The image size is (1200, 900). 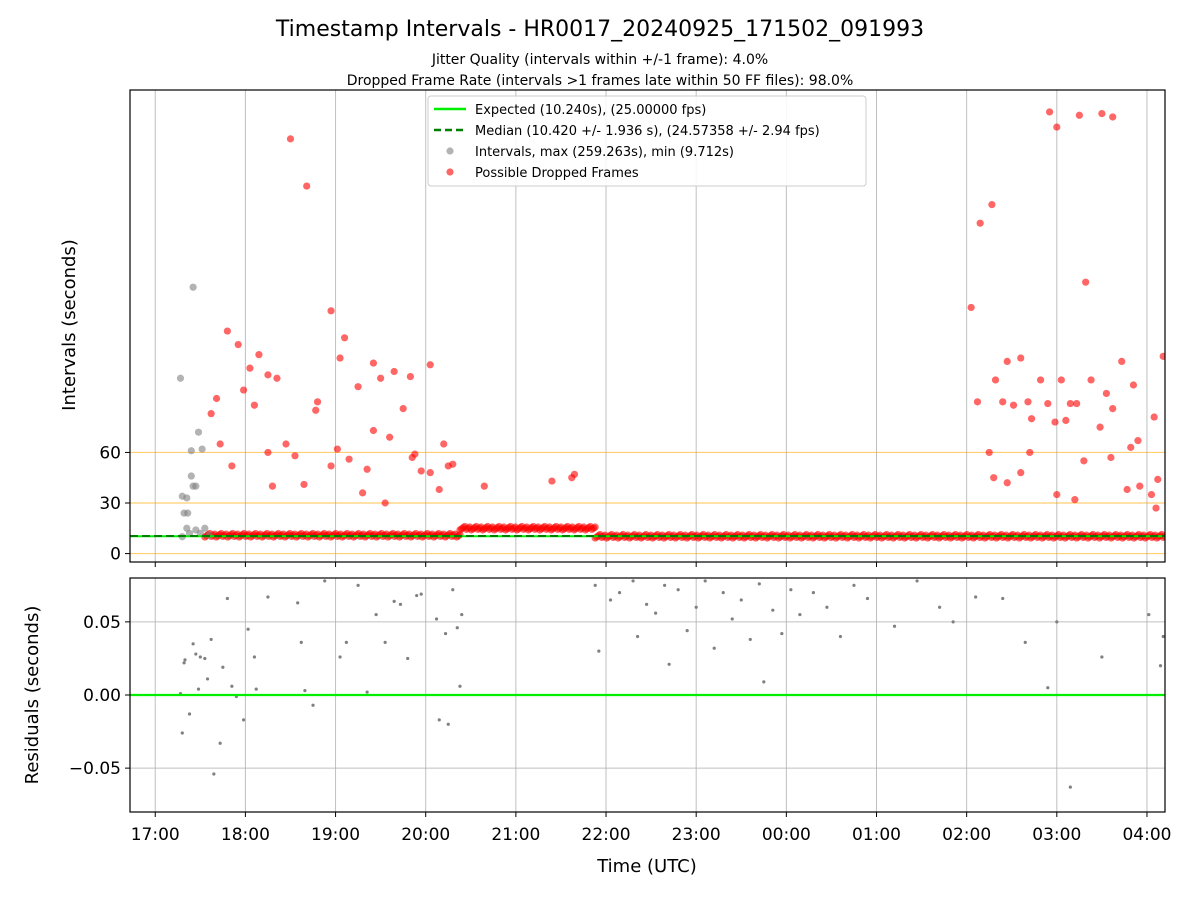 What do you see at coordinates (110, 504) in the screenshot?
I see `y-tick-label: 30` at bounding box center [110, 504].